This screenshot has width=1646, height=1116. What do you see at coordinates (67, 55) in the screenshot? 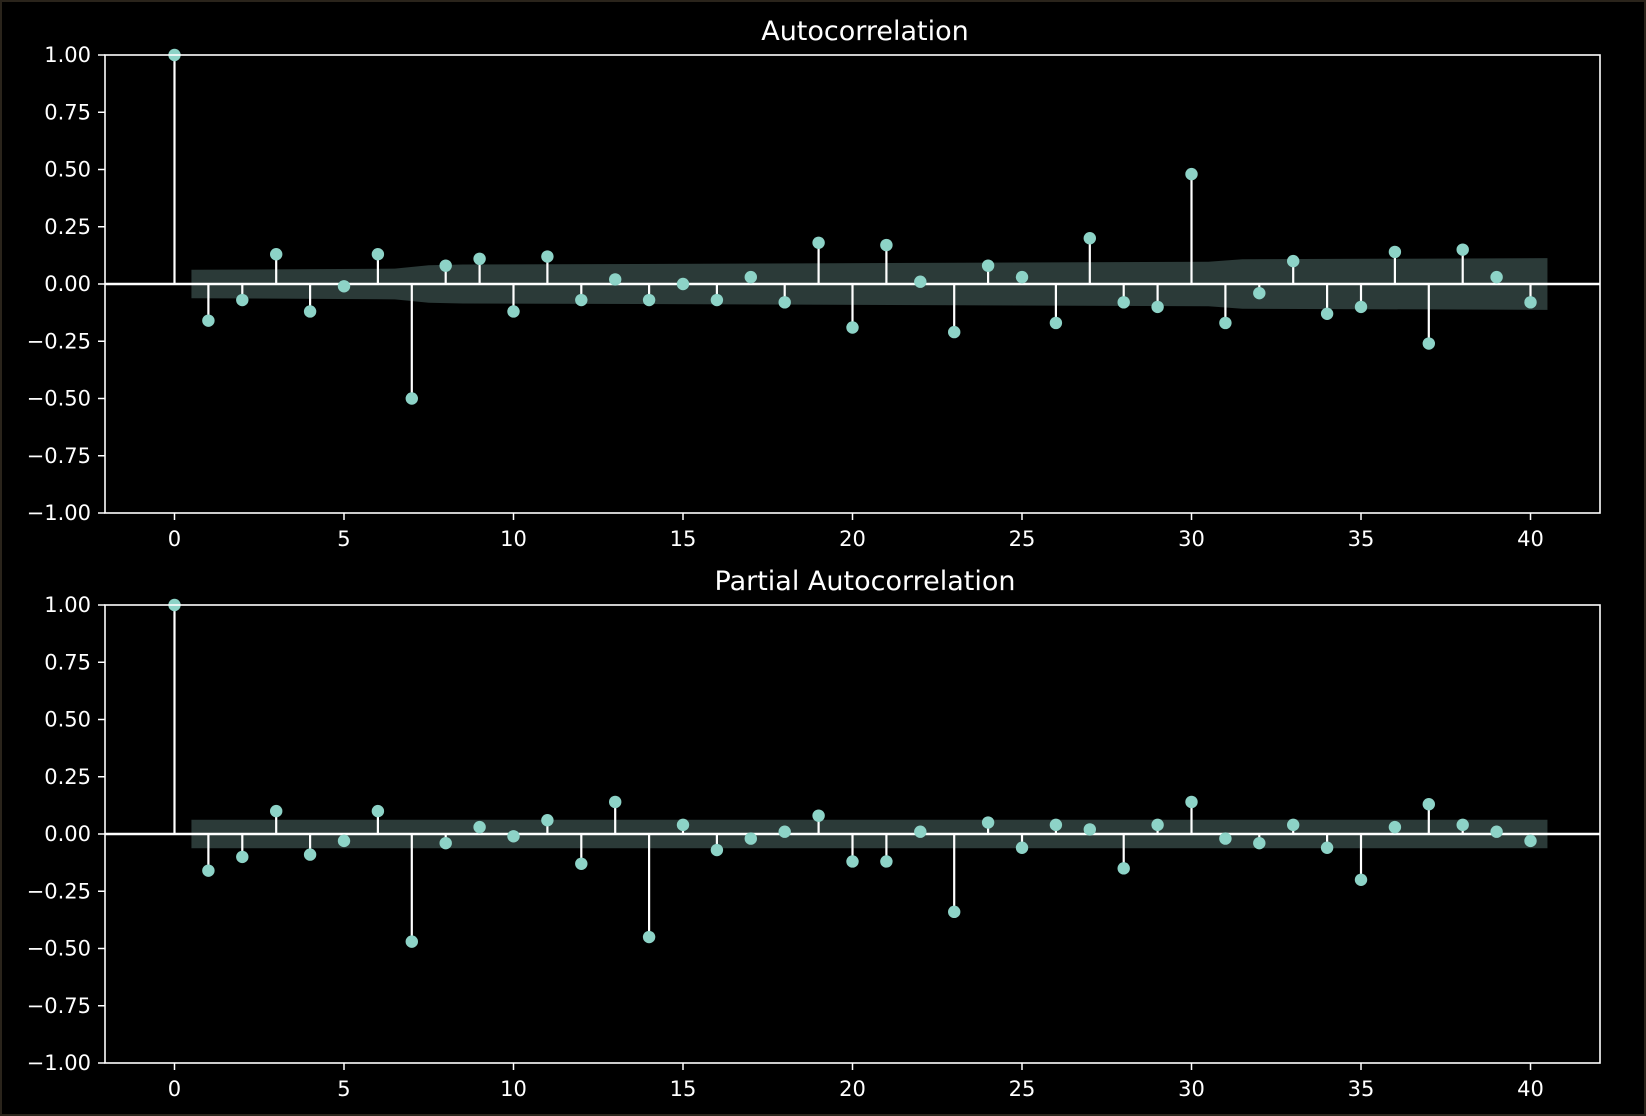
I see `y-tick-label: 1.00` at bounding box center [67, 55].